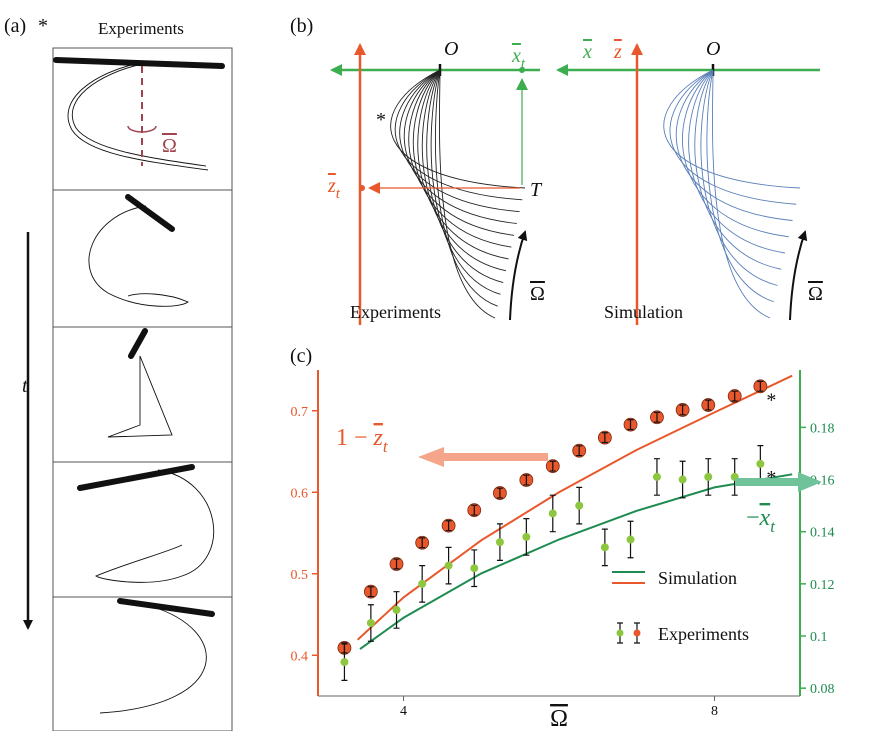  What do you see at coordinates (559, 718) in the screenshot?
I see `x-axis-label: Ω` at bounding box center [559, 718].